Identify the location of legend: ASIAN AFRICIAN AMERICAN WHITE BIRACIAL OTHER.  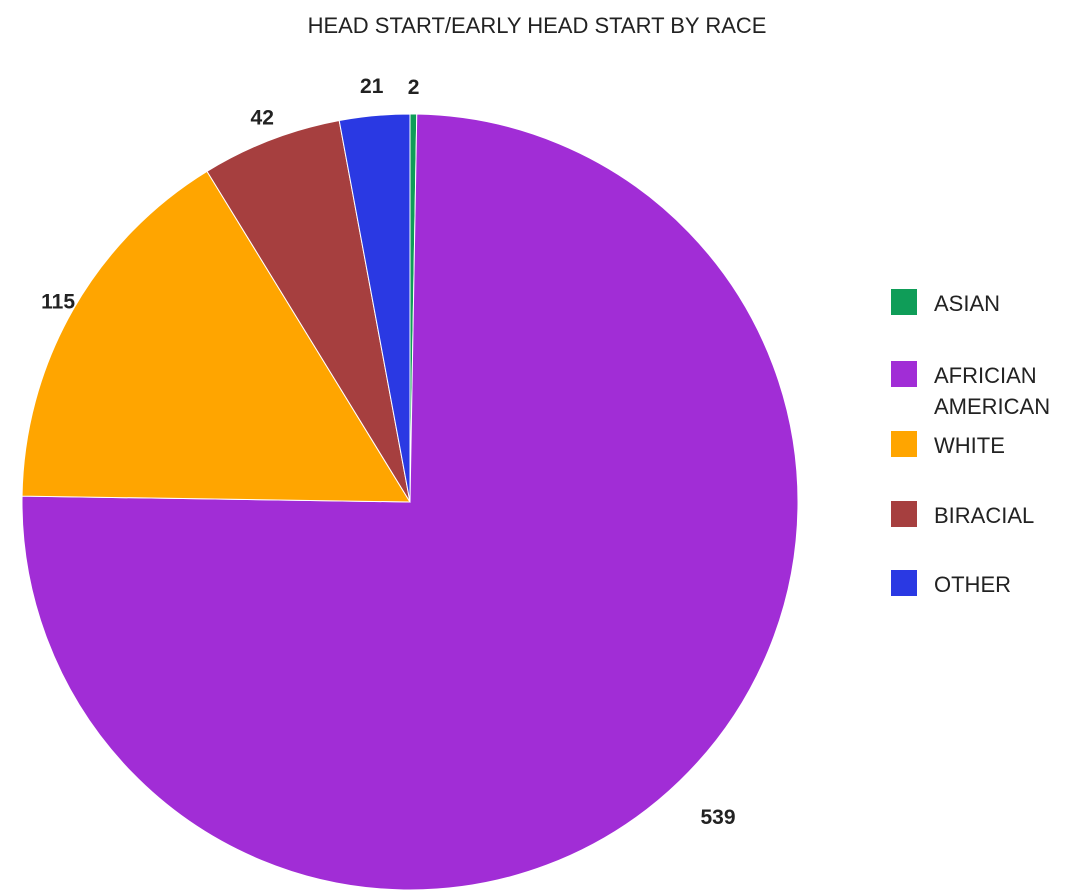
(970, 443).